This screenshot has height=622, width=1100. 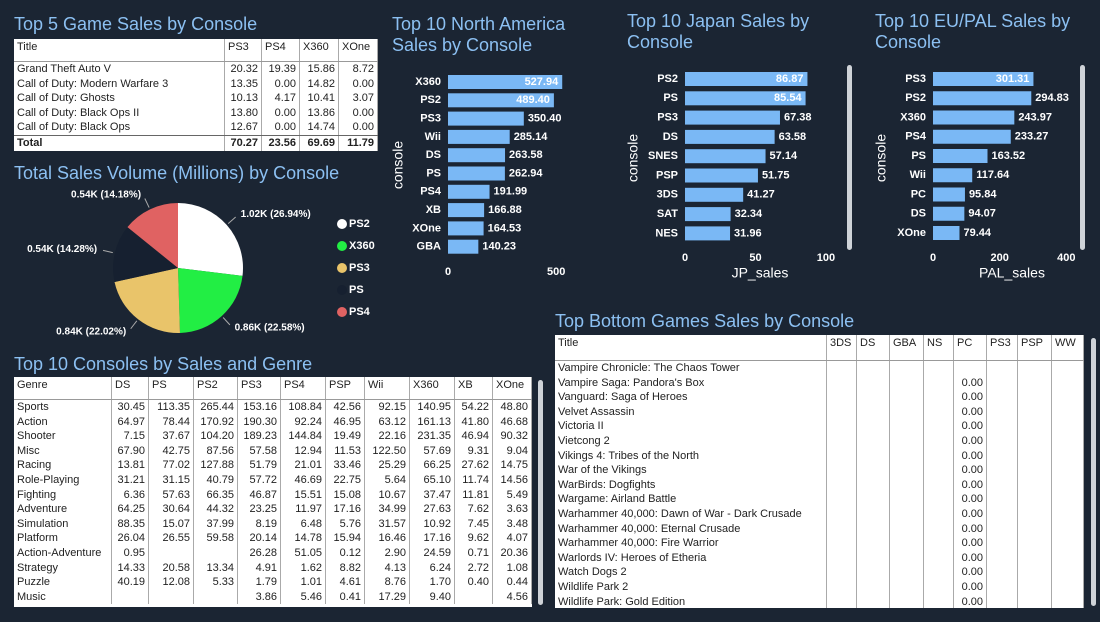 I want to click on data-label: 191.99, so click(x=511, y=192).